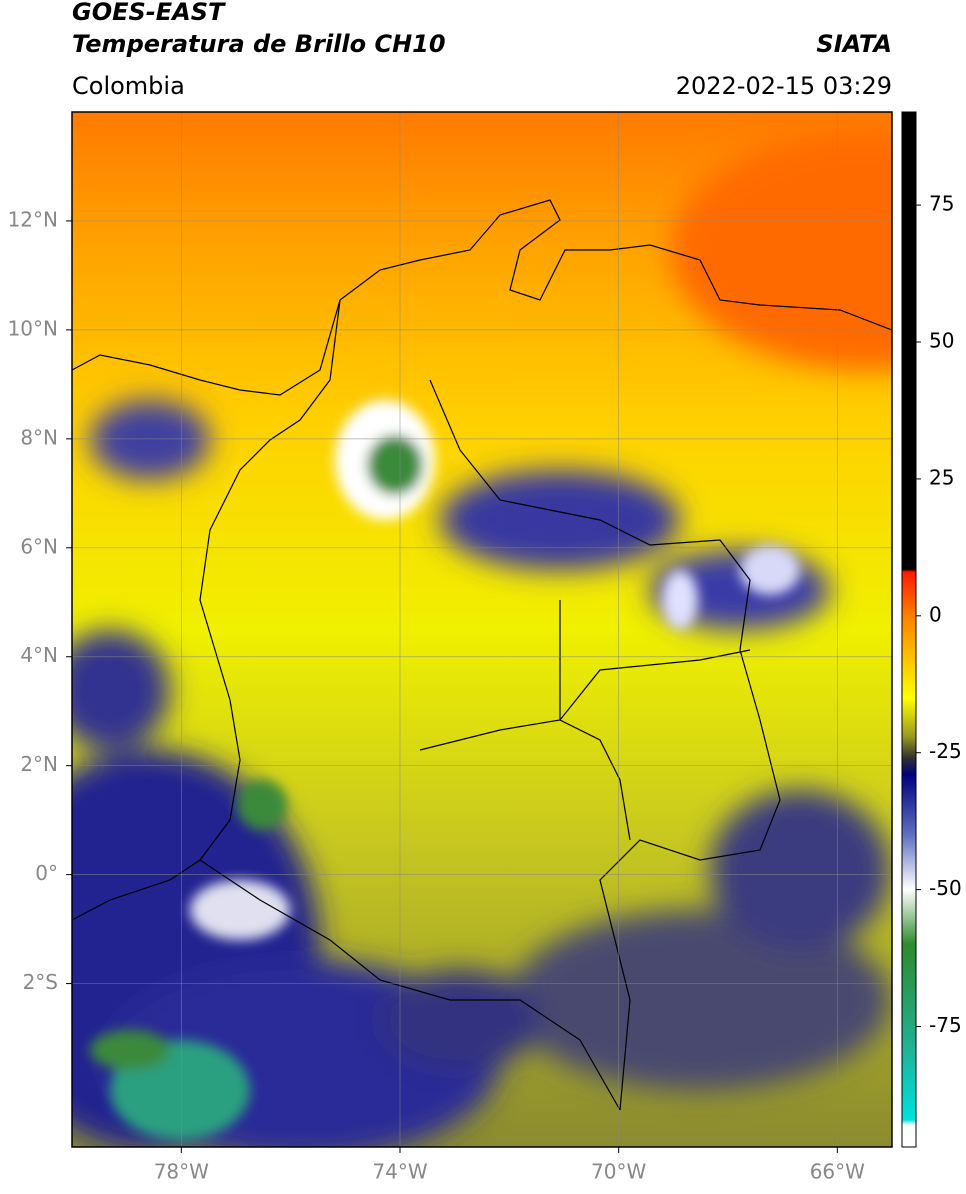 This screenshot has height=1194, width=966. I want to click on colorbar-tick-label: 25, so click(941, 477).